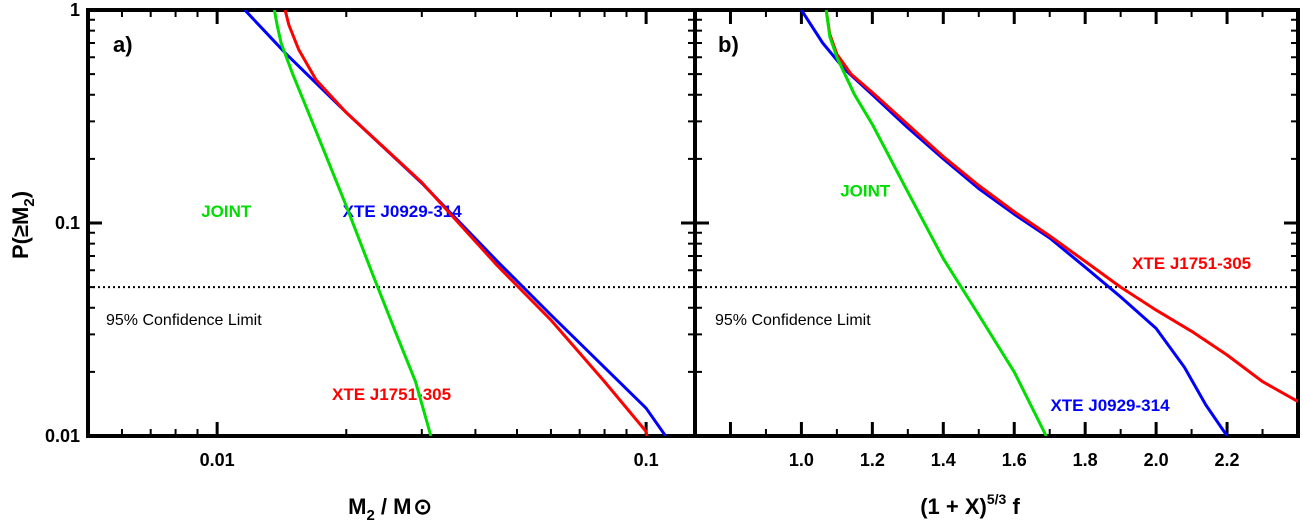 The height and width of the screenshot is (529, 1303). I want to click on panel-a-label: a), so click(123, 44).